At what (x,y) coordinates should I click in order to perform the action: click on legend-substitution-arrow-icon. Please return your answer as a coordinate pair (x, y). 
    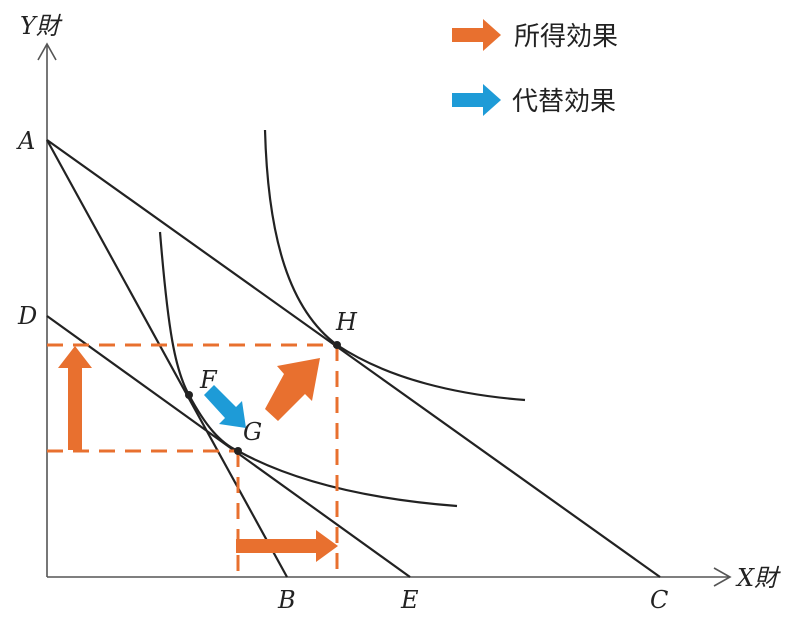
    Looking at the image, I should click on (476, 100).